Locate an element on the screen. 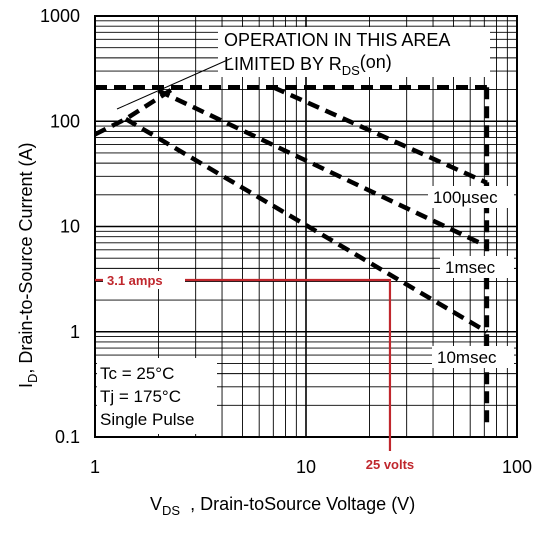  region-annotation-line2: LIMITED BY RDS(on) is located at coordinates (308, 65).